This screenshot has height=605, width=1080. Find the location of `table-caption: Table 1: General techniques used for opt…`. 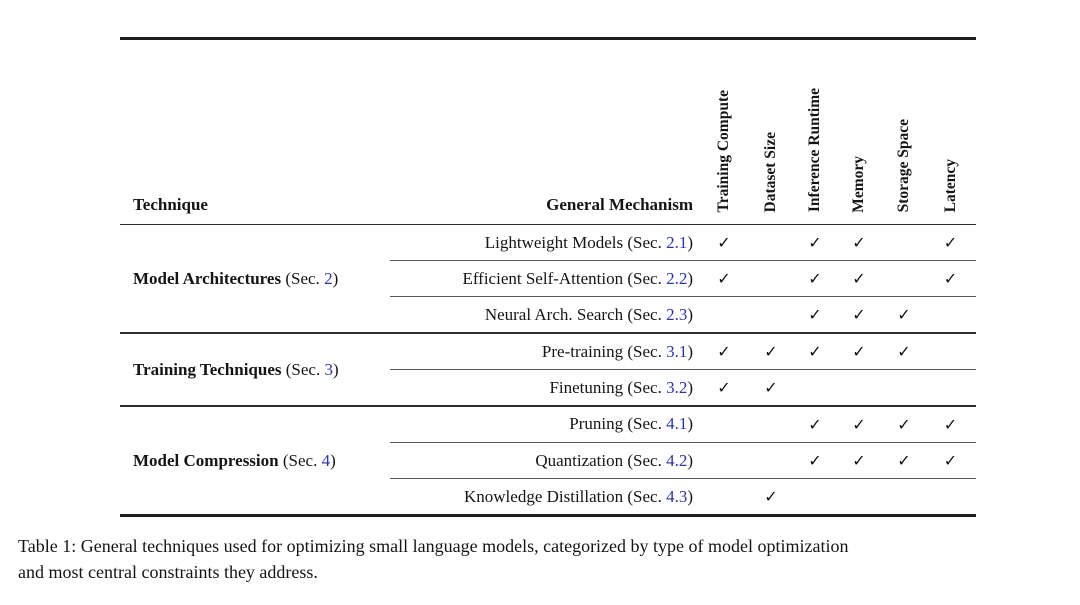

table-caption: Table 1: General techniques used for opt… is located at coordinates (549, 559).